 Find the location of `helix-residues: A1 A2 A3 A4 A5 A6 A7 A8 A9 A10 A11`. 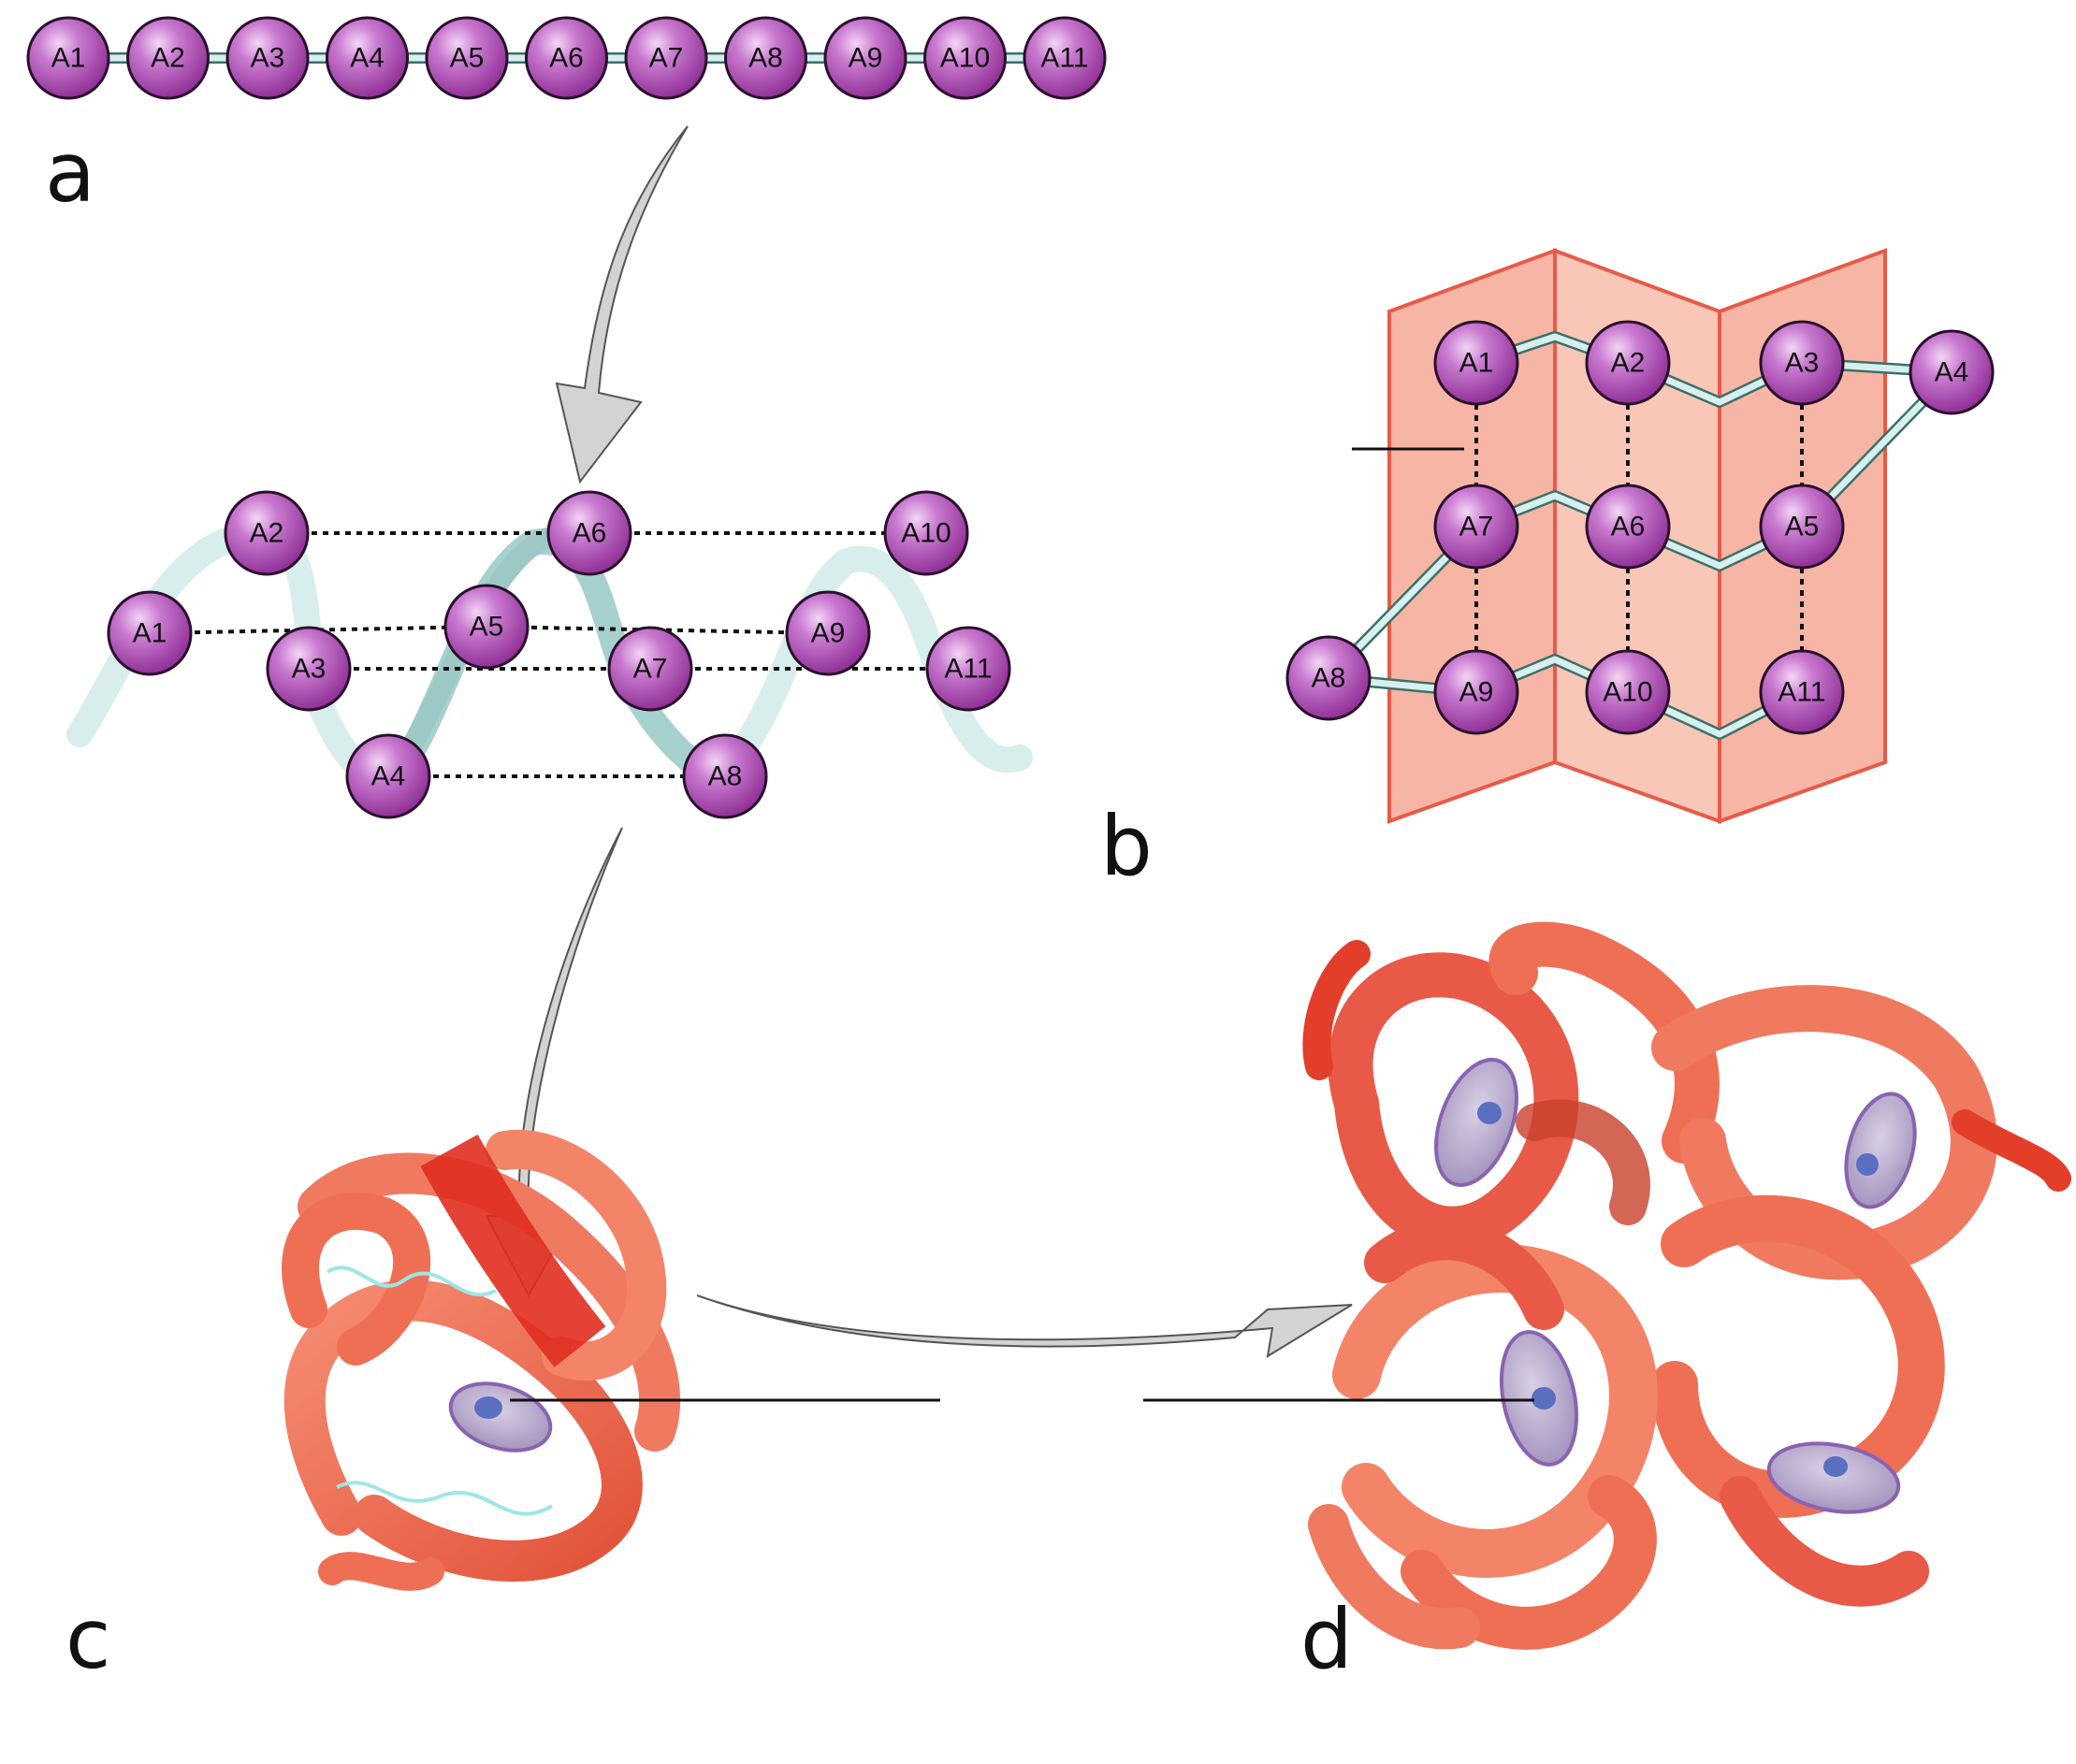

helix-residues: A1 A2 A3 A4 A5 A6 A7 A8 A9 A10 A11 is located at coordinates (559, 654).